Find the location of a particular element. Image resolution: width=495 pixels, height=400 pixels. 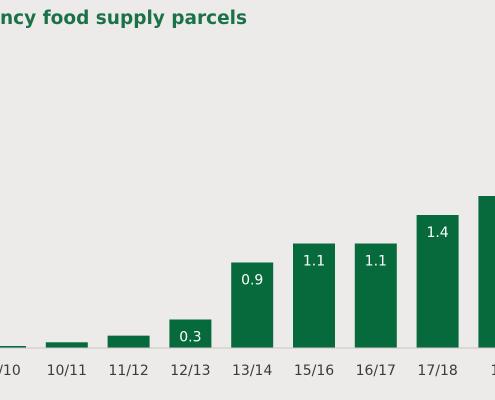

x-tick-label-9-10: 9/10 is located at coordinates (10, 371).